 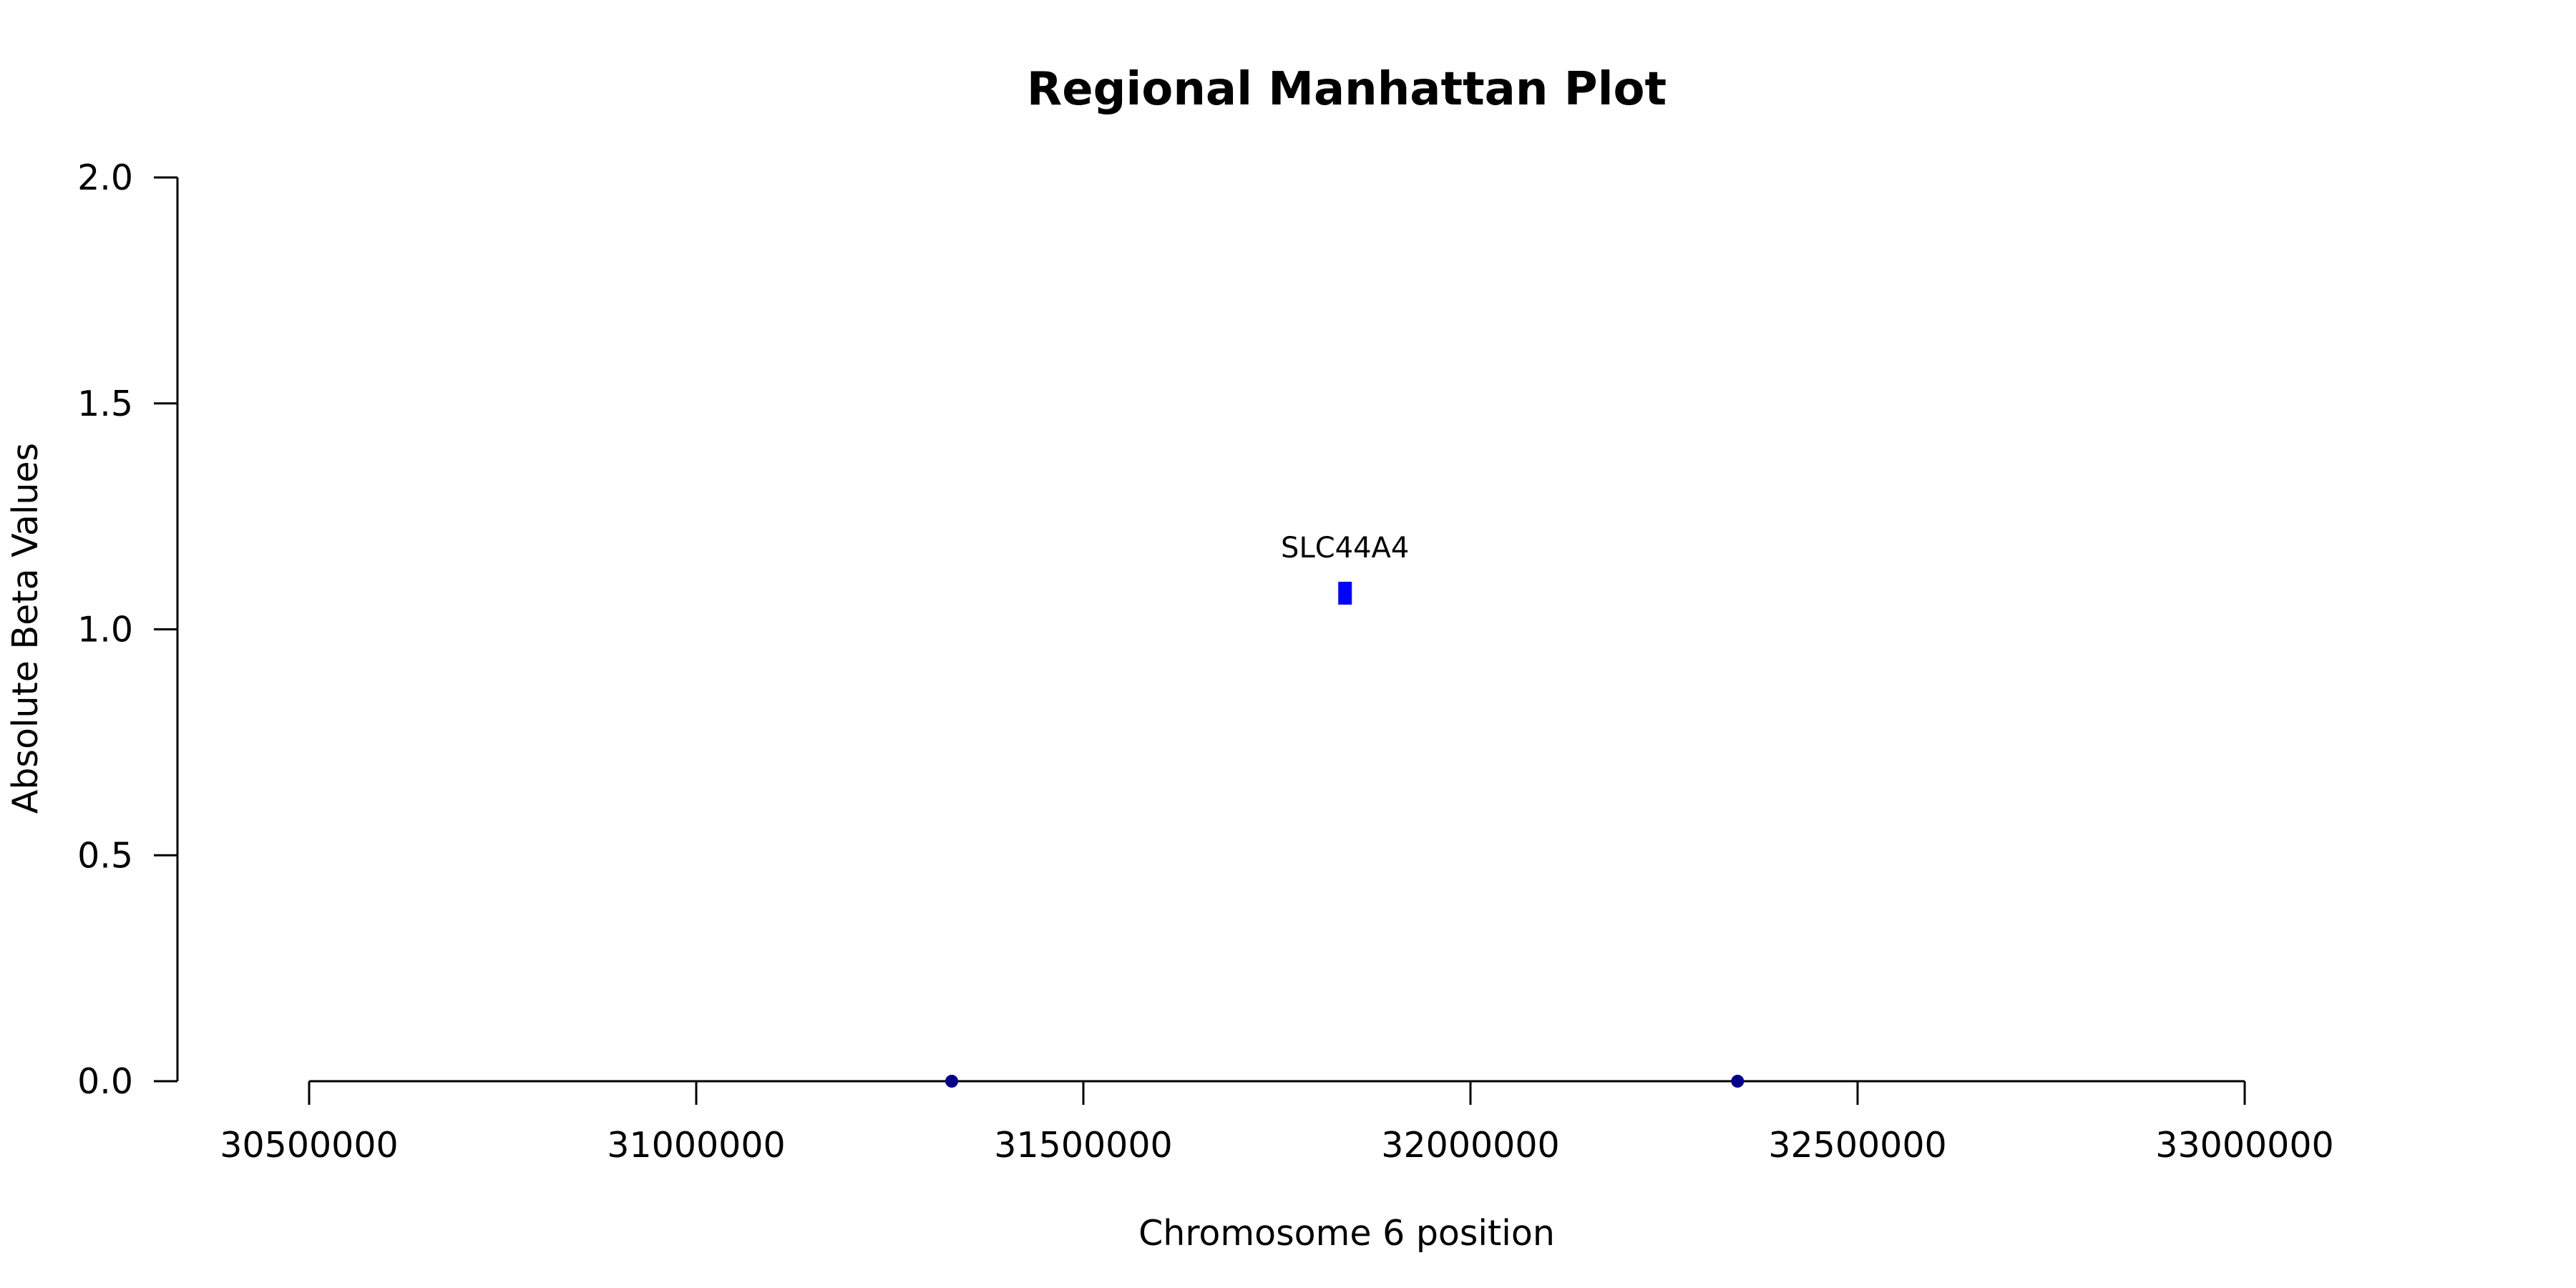 I want to click on x-tick-label: 31500000, so click(x=1083, y=1145).